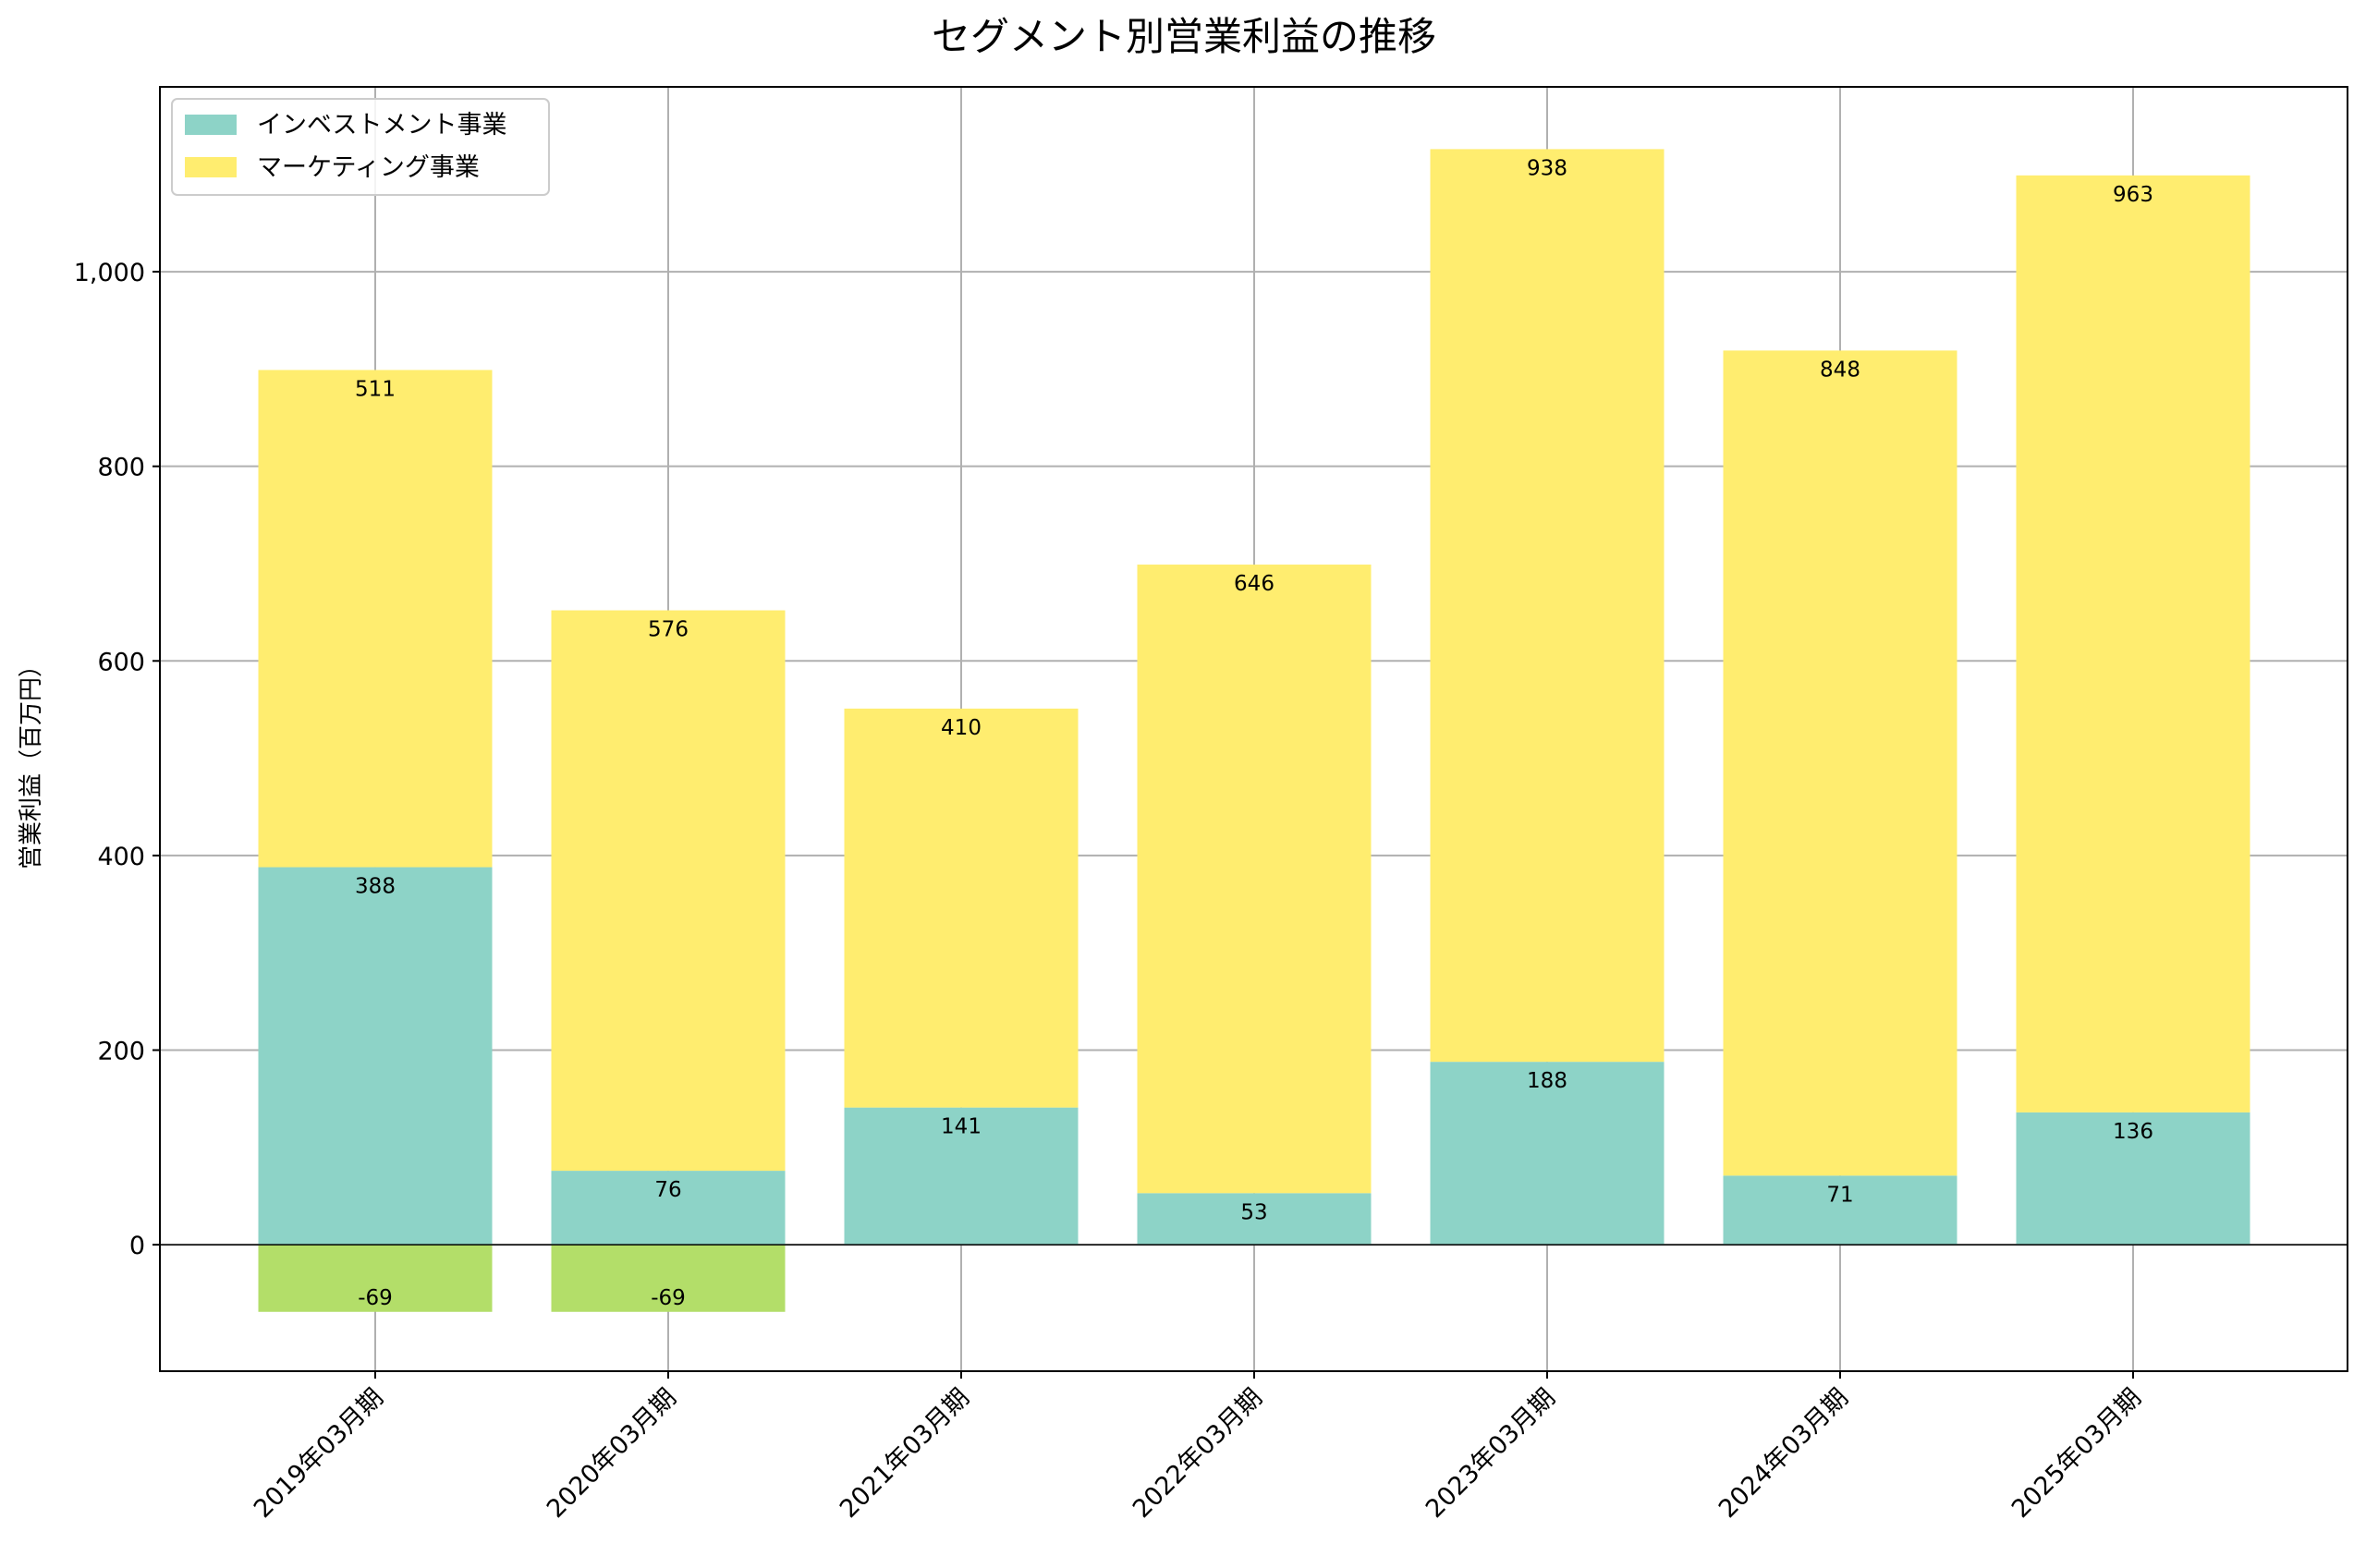 The width and height of the screenshot is (2366, 1568). I want to click on y-axis-ticks: 0 200 400 600 800 1,000, so click(117, 759).